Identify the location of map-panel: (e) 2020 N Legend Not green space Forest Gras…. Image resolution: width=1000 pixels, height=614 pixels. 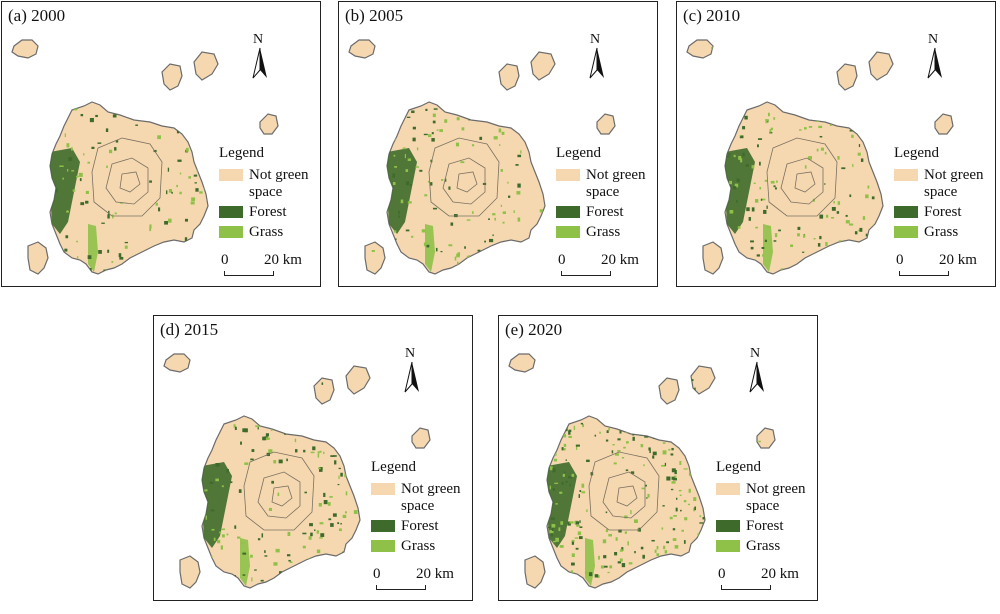
(658, 458).